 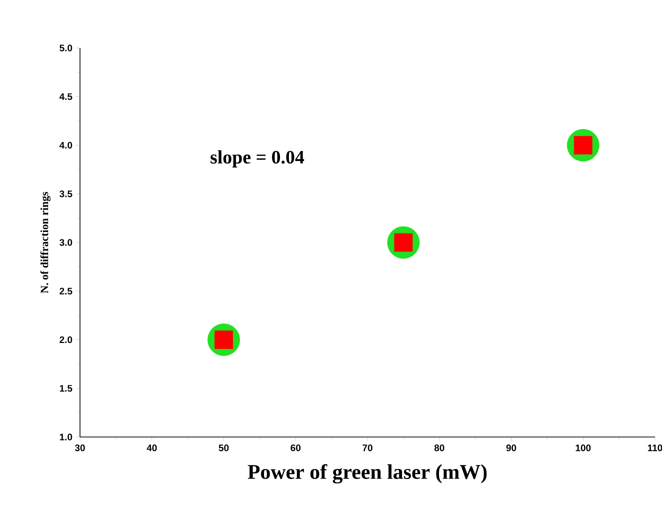 What do you see at coordinates (583, 448) in the screenshot?
I see `x-tick-label: 100` at bounding box center [583, 448].